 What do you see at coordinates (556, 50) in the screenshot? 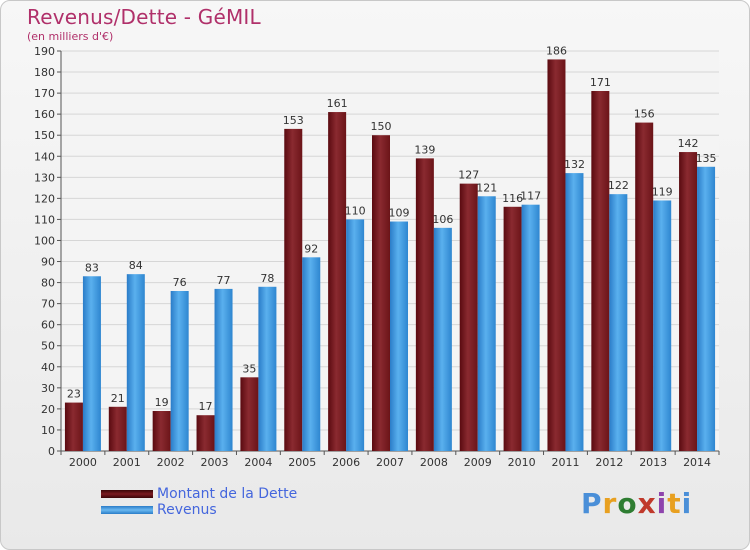
I see `data-label-debt: 186` at bounding box center [556, 50].